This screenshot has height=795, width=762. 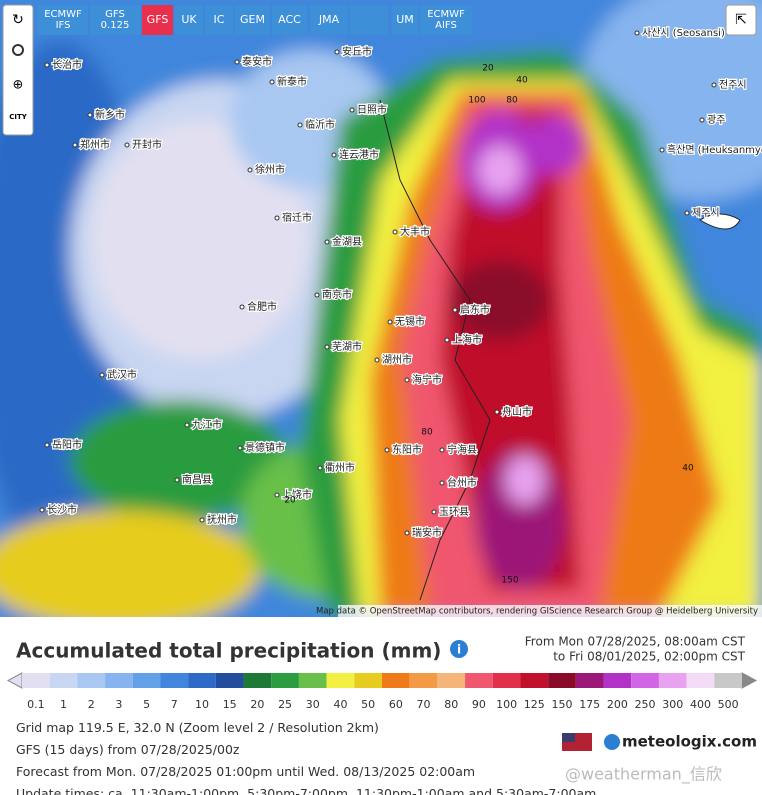 I want to click on toolbar-label: GFS, so click(x=158, y=19).